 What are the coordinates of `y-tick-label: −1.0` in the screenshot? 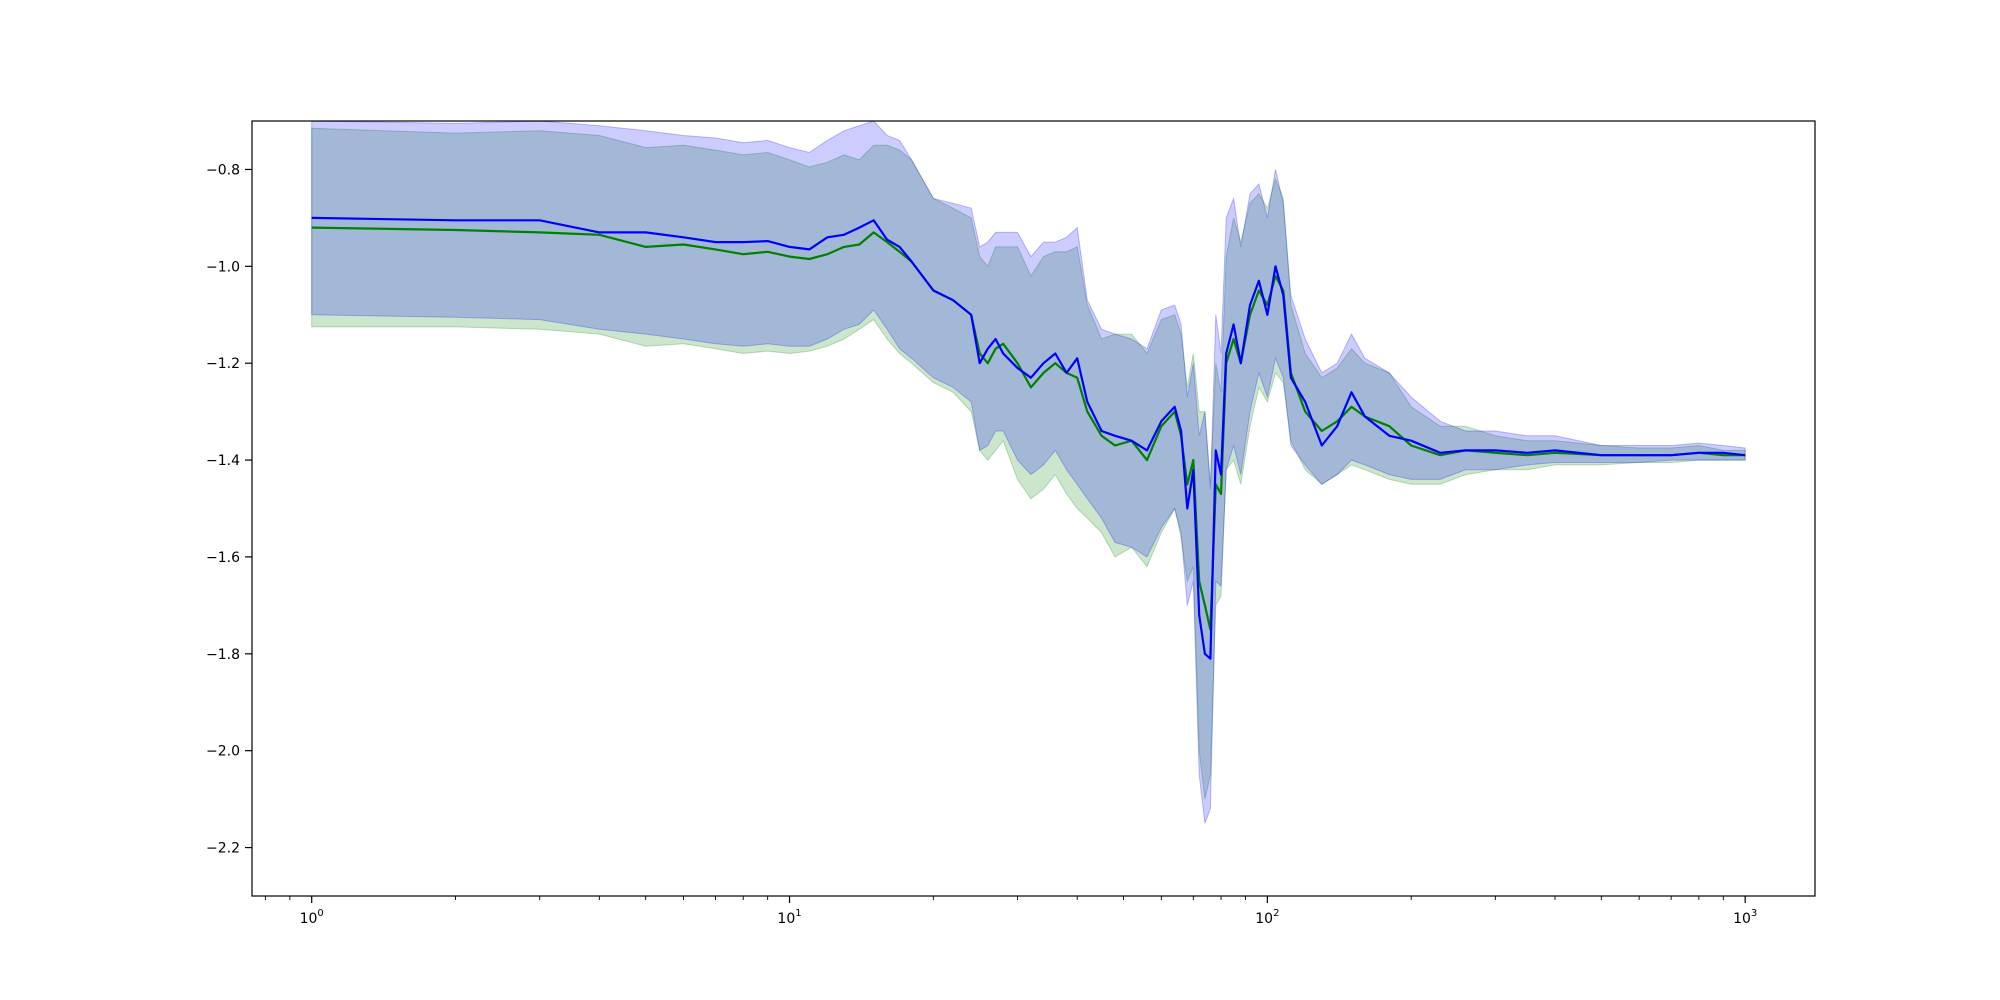 It's located at (223, 267).